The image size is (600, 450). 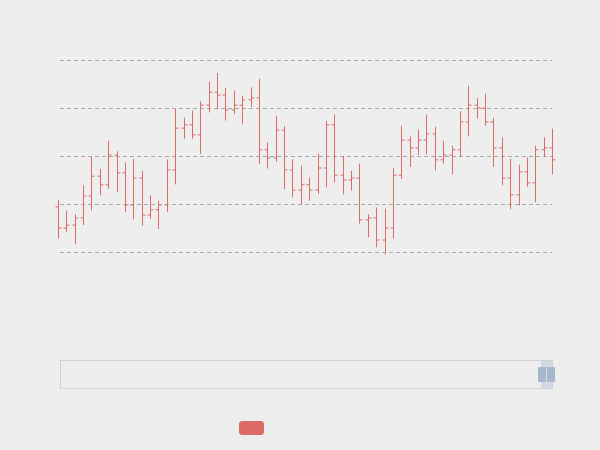 I want to click on slider-window, so click(x=546, y=374).